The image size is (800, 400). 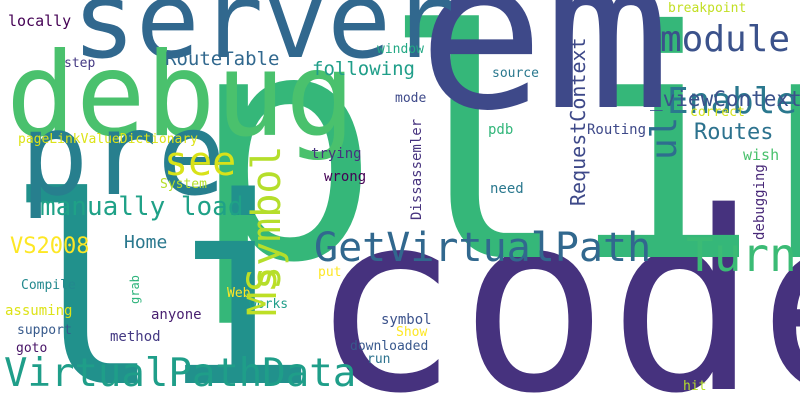 I want to click on word-following: following, so click(x=363, y=69).